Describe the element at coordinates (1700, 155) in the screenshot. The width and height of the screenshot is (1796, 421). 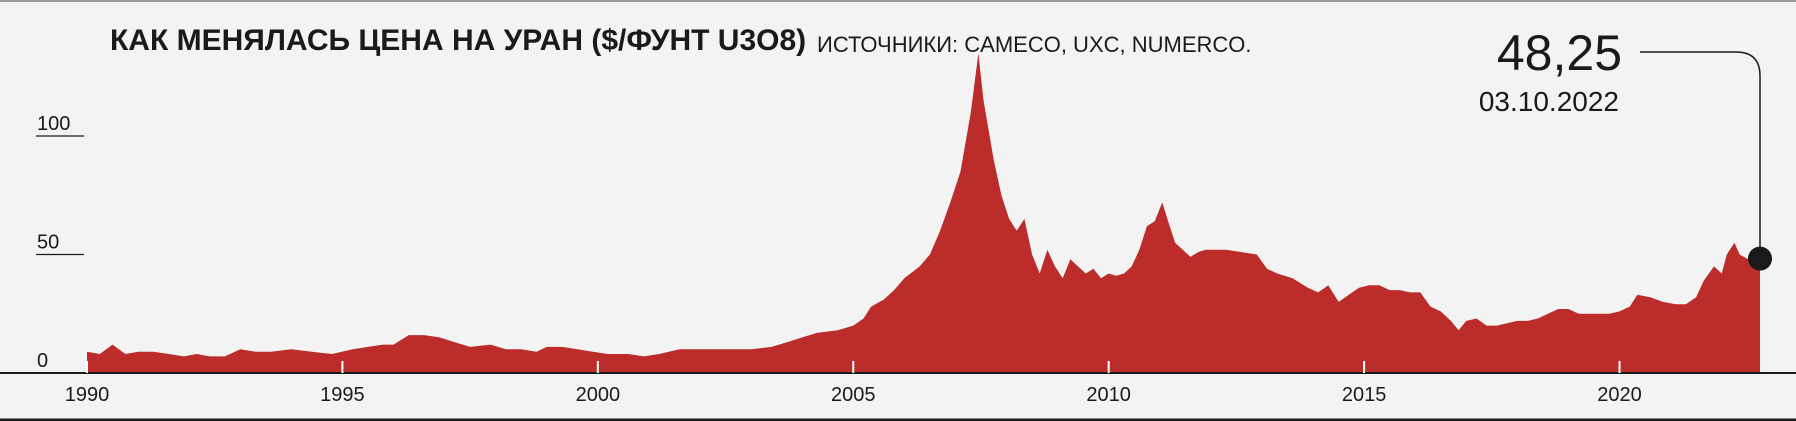
I see `callout-leader-line` at that location.